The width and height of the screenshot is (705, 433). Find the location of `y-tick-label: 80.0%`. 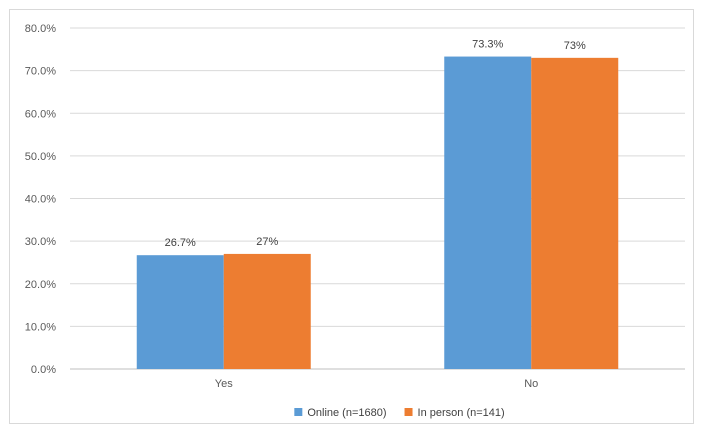

y-tick-label: 80.0% is located at coordinates (40, 29).